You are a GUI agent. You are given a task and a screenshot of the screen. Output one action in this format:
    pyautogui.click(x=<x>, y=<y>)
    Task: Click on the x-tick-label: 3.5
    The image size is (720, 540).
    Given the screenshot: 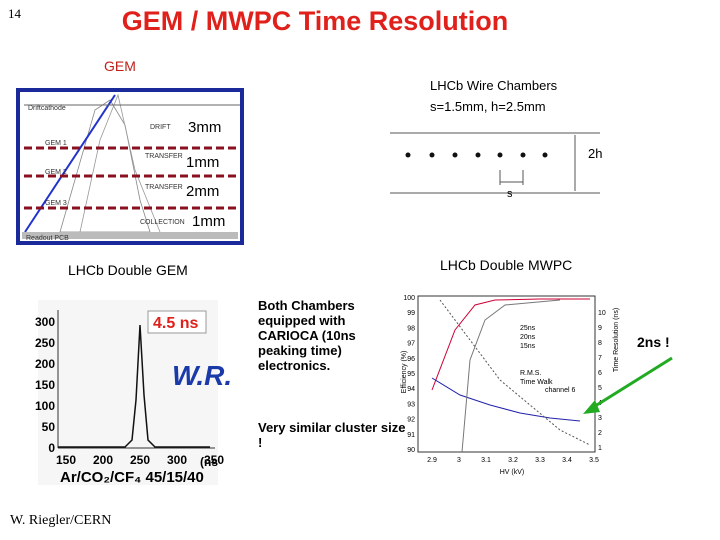 What is the action you would take?
    pyautogui.click(x=594, y=460)
    